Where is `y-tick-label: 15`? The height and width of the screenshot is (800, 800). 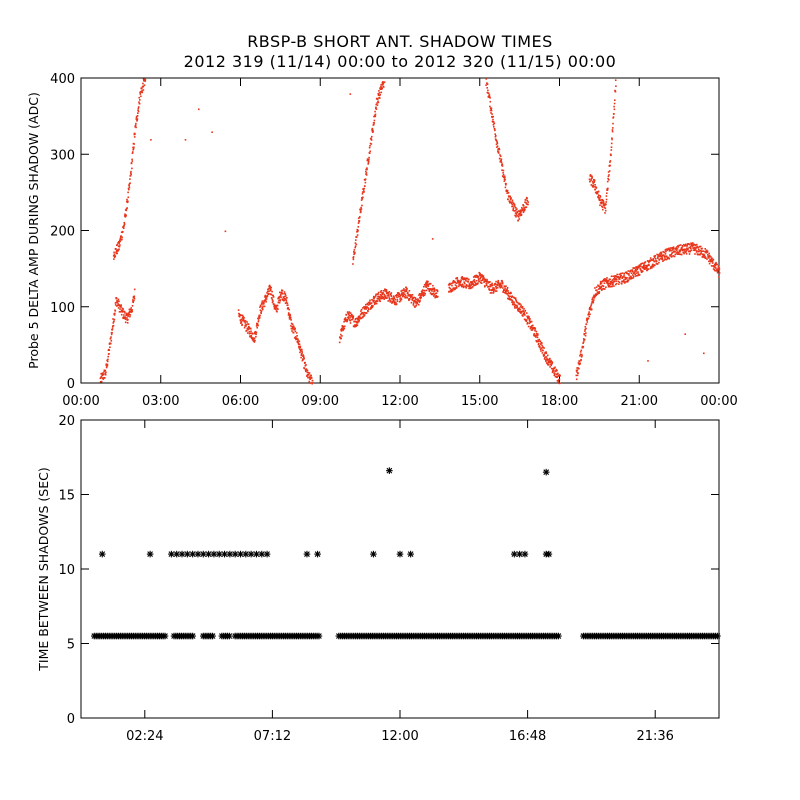 y-tick-label: 15 is located at coordinates (66, 496).